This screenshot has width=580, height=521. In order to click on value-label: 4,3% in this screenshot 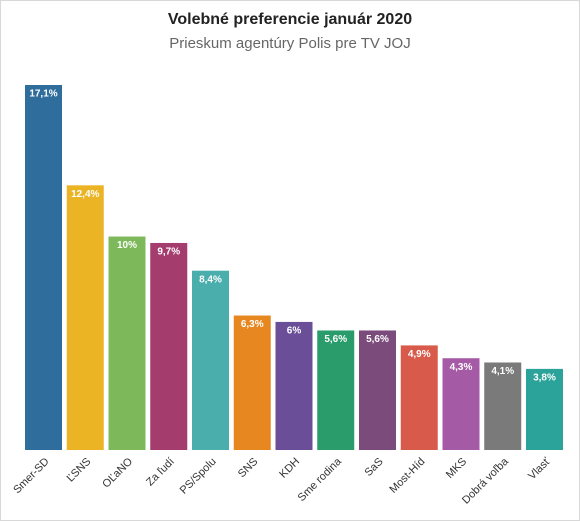, I will do `click(461, 367)`.